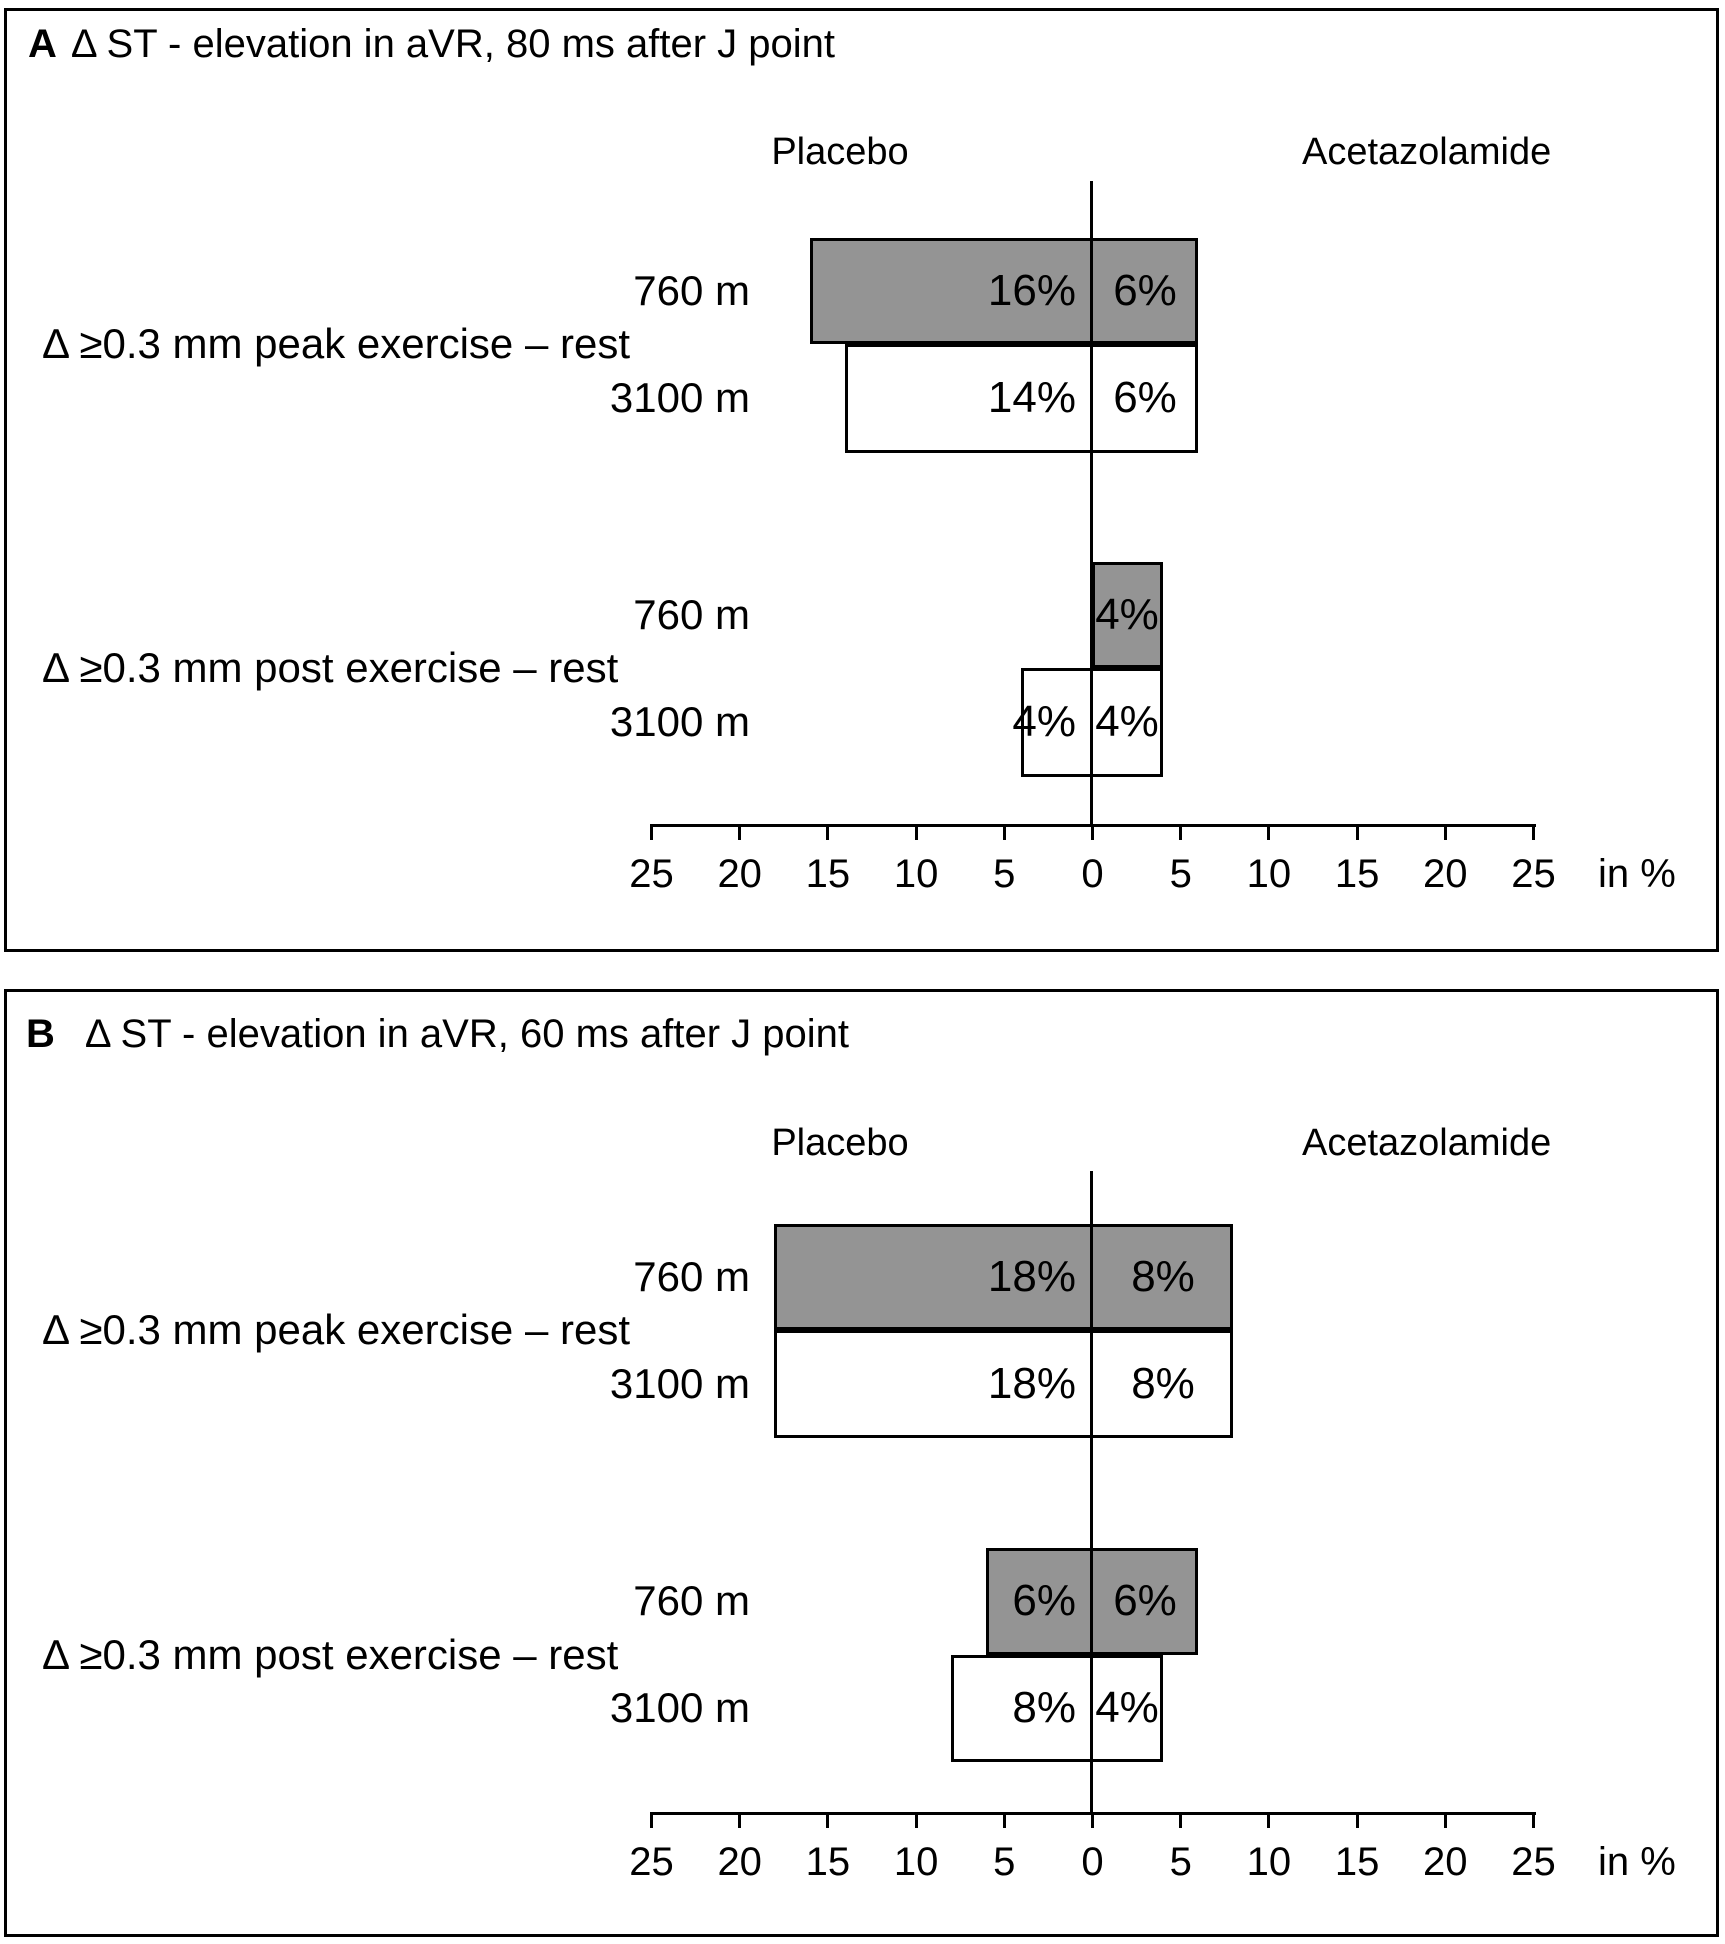 The image size is (1725, 1944). I want to click on panel-a-acetazolamide-header: Acetazolamide, so click(1427, 152).